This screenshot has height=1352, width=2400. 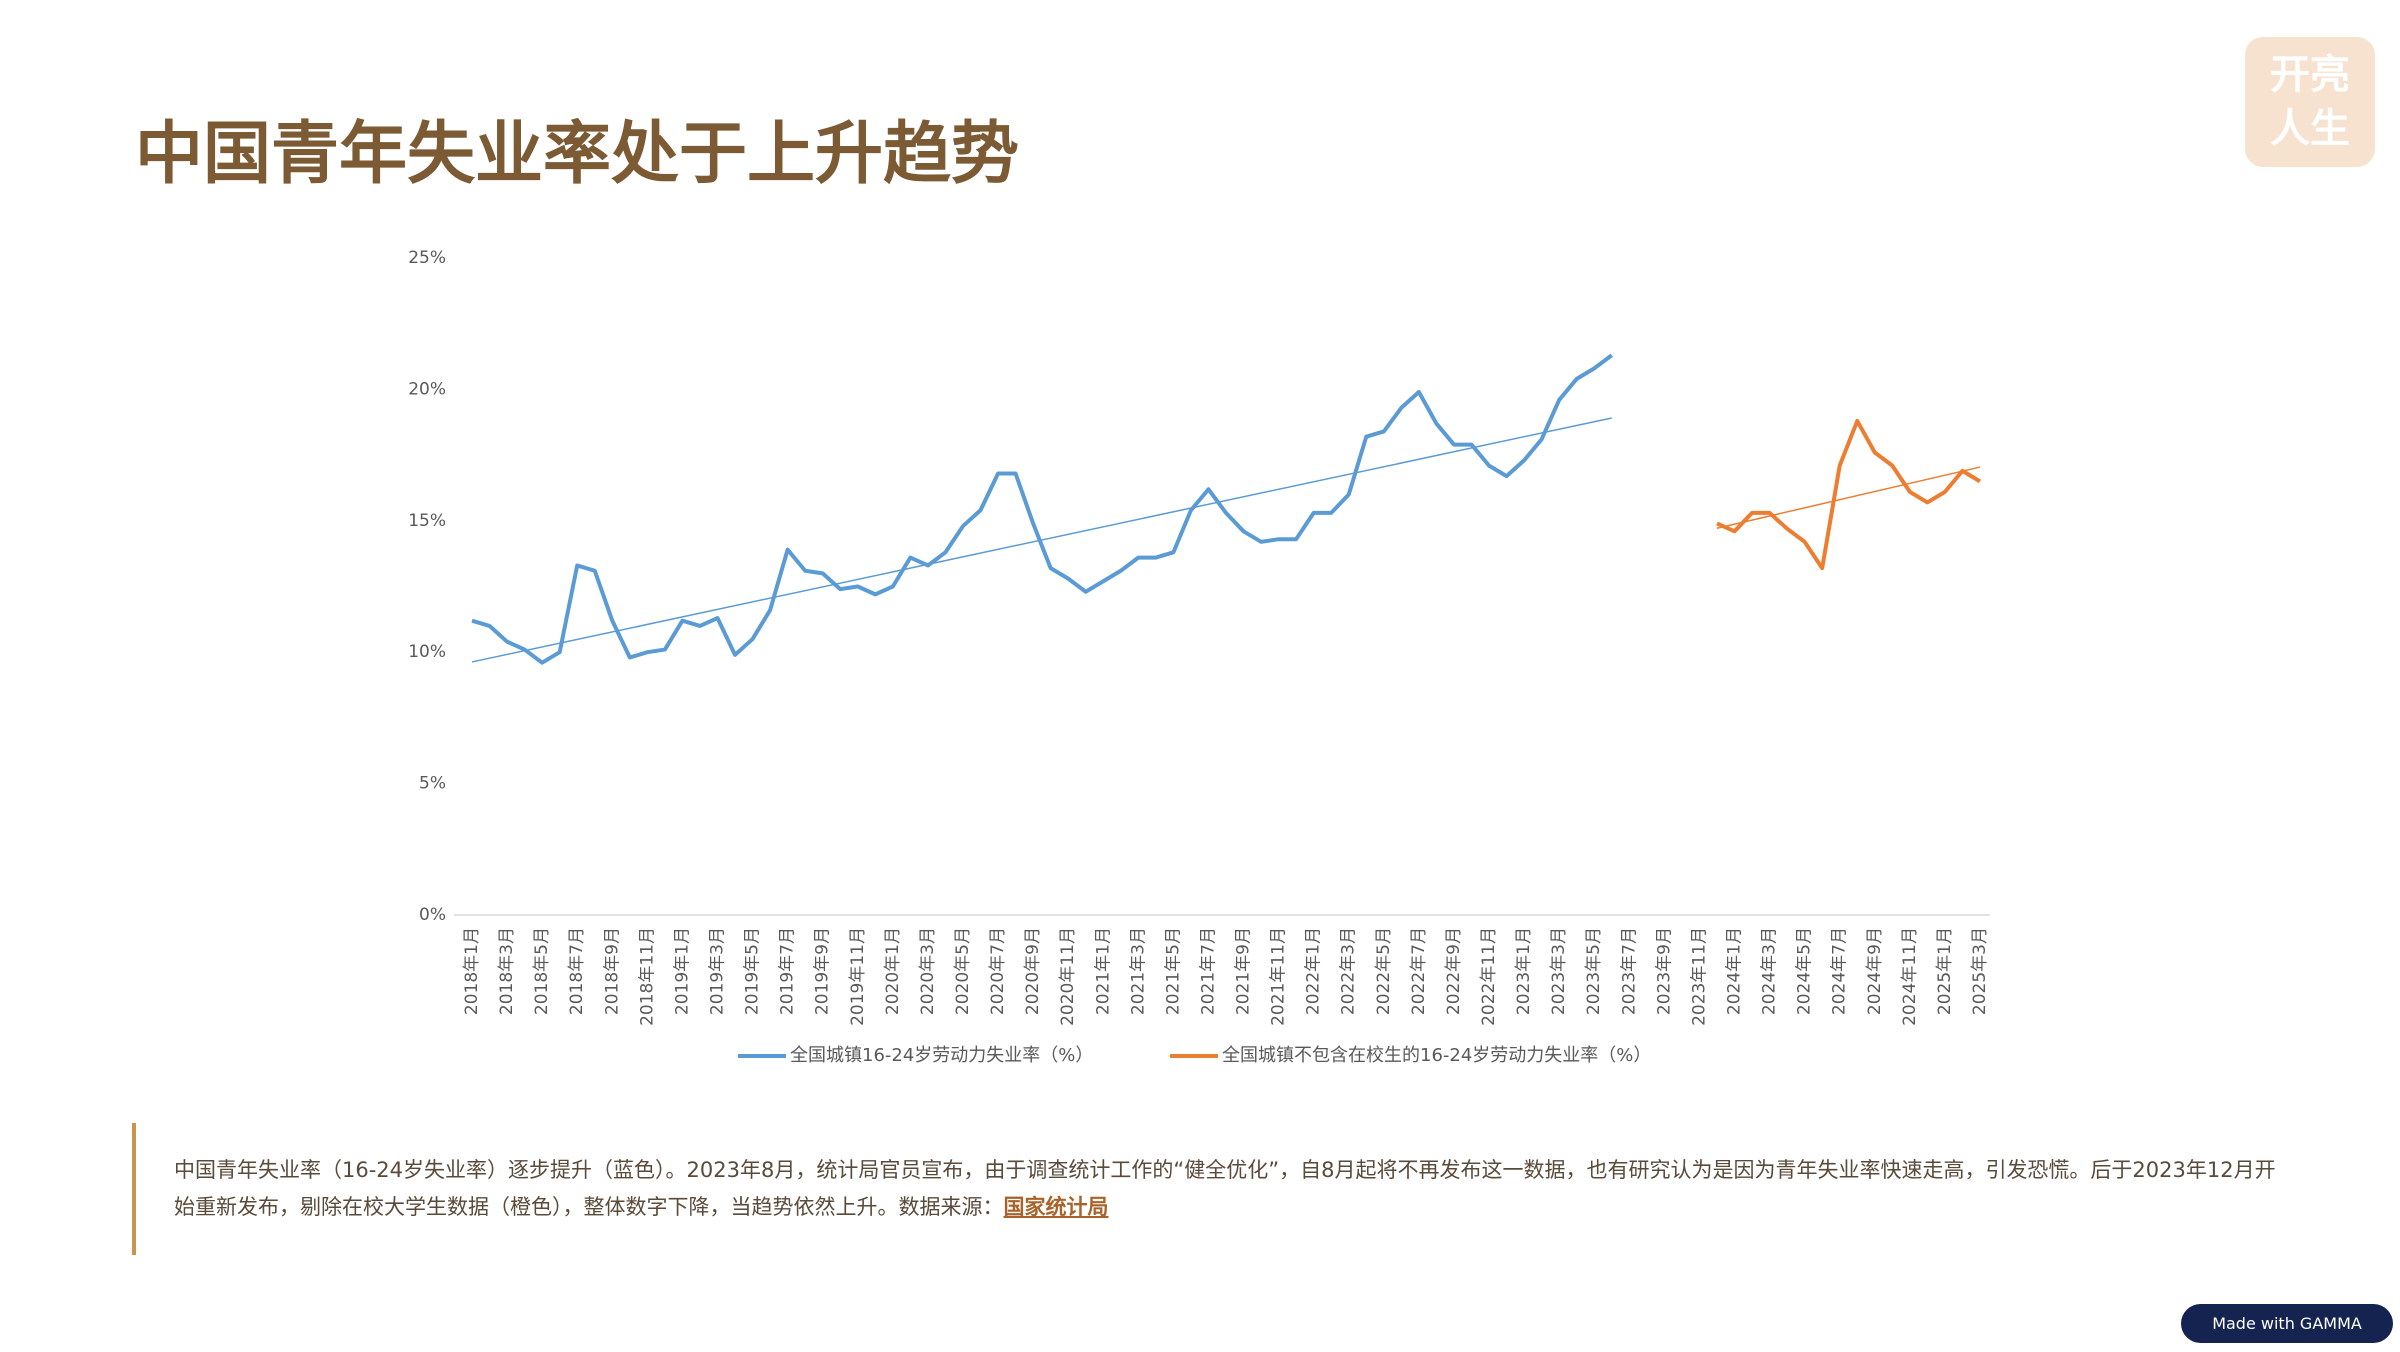 I want to click on x-tick-label: 2022年7月, so click(x=1419, y=971).